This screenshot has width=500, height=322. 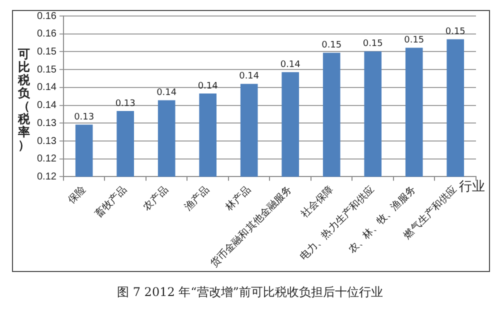 I want to click on y-axis-title: 可比税负（税率）, so click(x=23, y=99).